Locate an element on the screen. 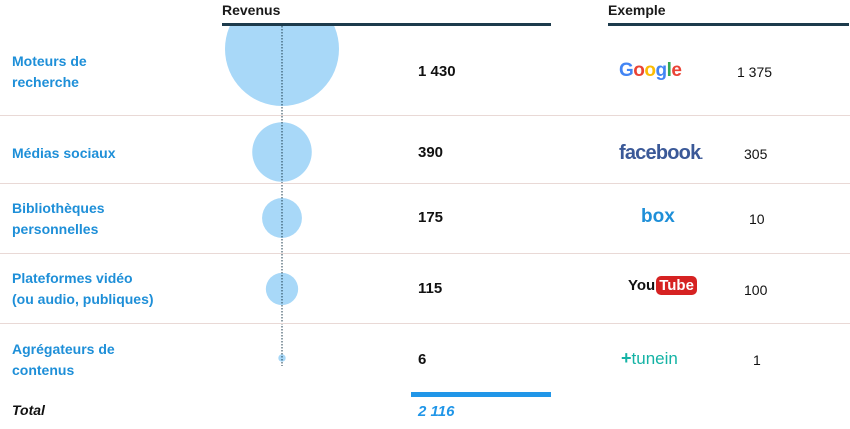 The height and width of the screenshot is (429, 850). exemple-header: Exemple is located at coordinates (637, 10).